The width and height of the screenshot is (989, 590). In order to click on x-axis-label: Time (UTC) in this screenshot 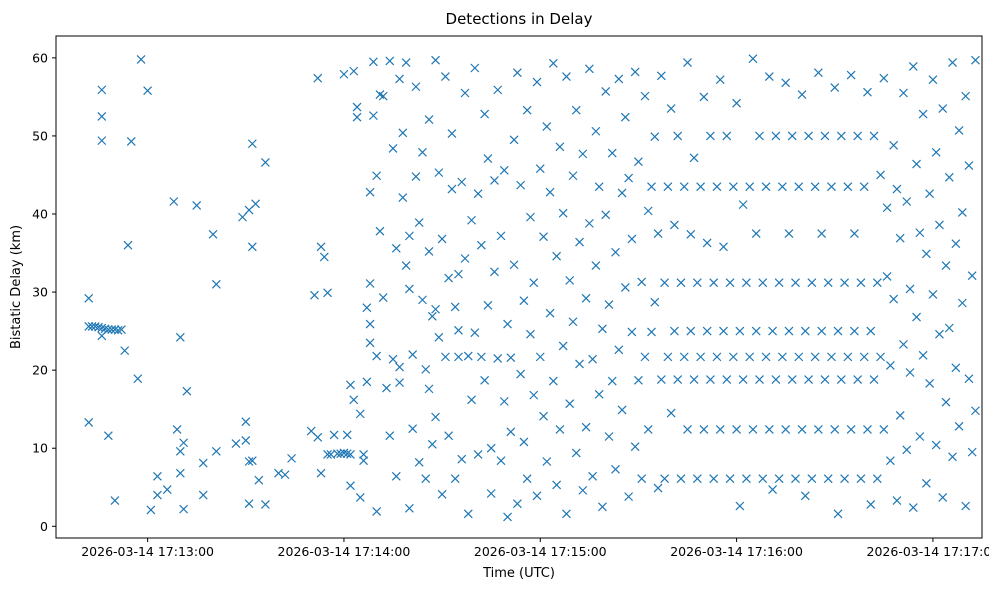, I will do `click(518, 573)`.